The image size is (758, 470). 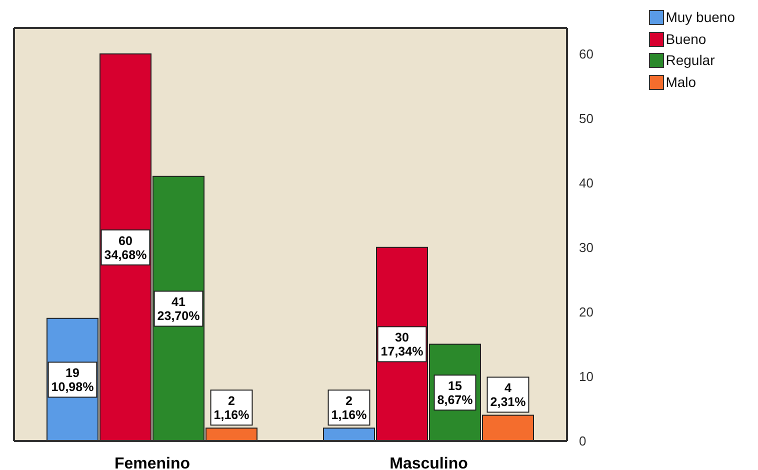 What do you see at coordinates (402, 344) in the screenshot?
I see `data-label: 30 17,34%` at bounding box center [402, 344].